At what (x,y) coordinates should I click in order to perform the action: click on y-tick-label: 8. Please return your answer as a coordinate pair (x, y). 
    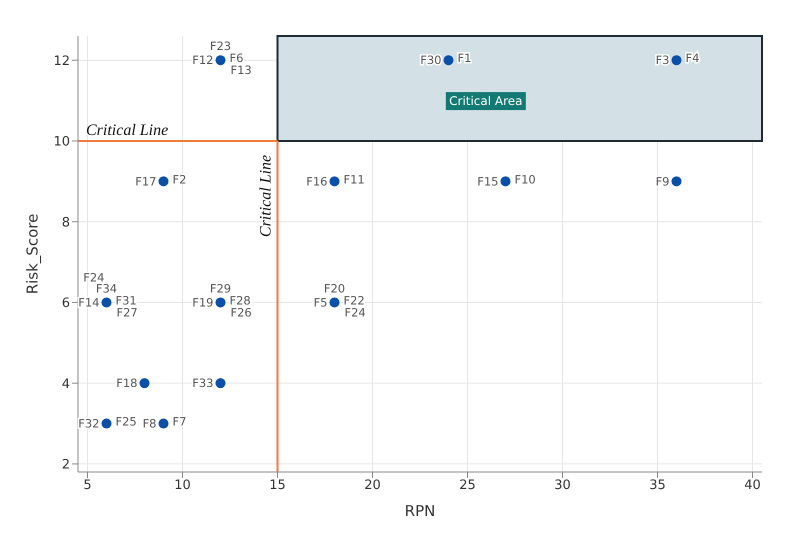
    Looking at the image, I should click on (66, 222).